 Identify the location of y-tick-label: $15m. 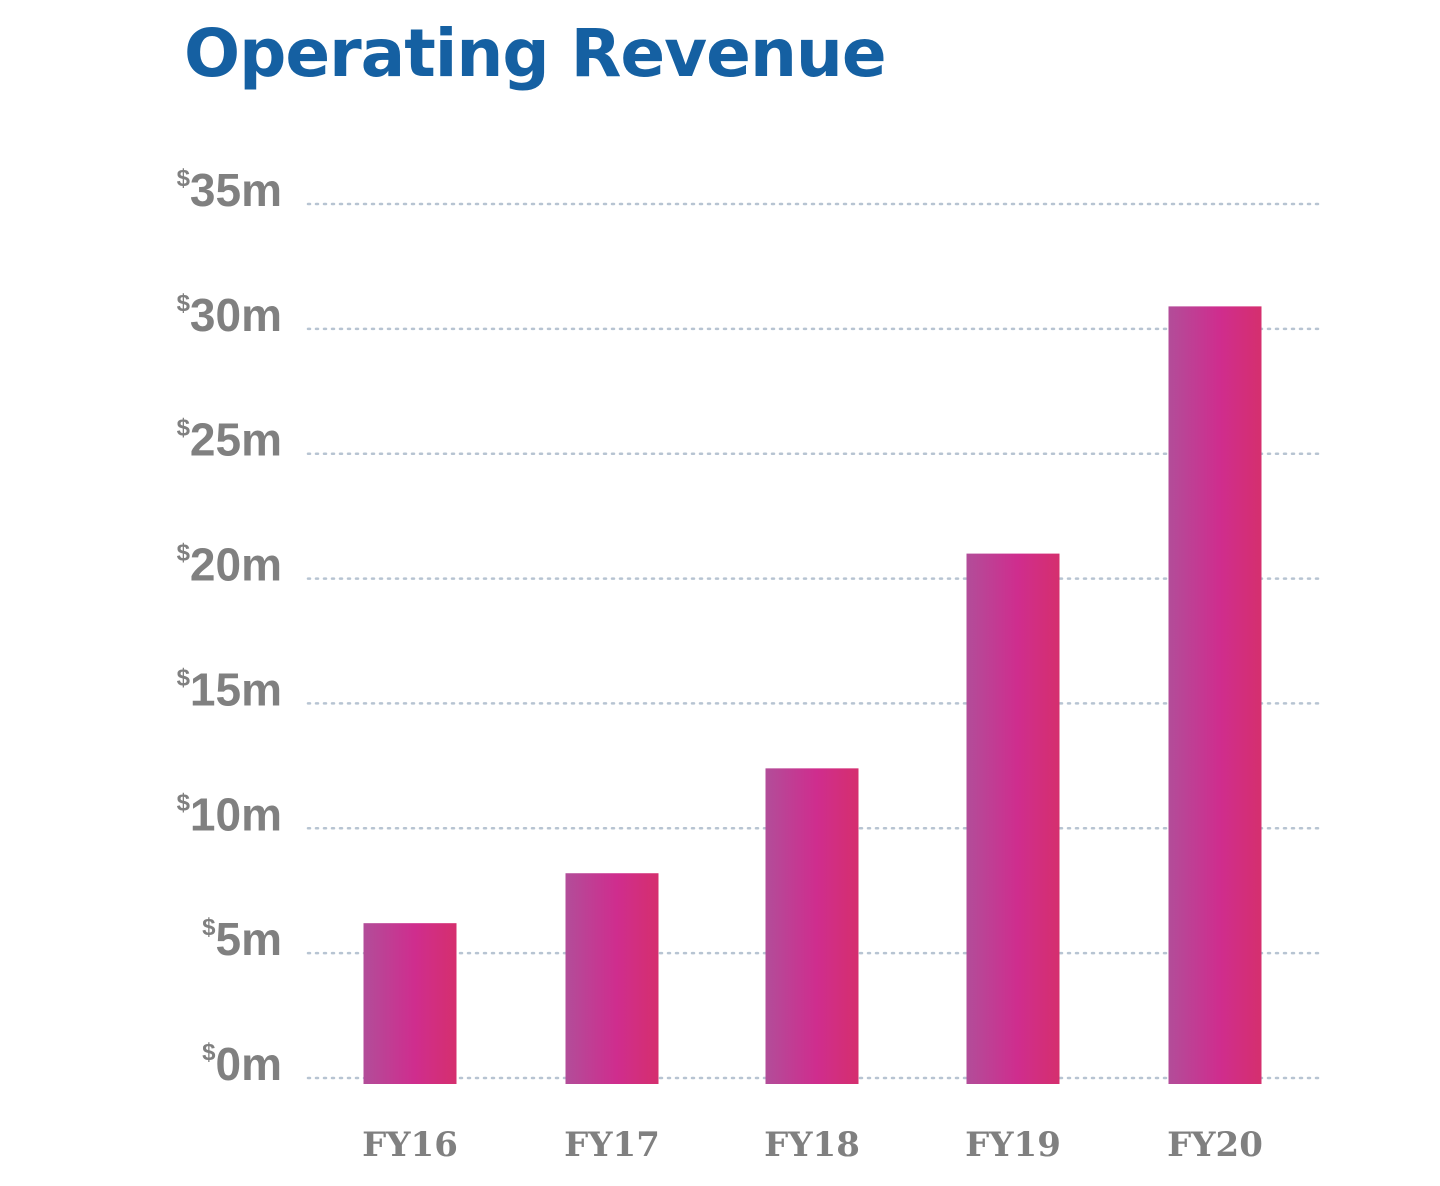
(229, 689).